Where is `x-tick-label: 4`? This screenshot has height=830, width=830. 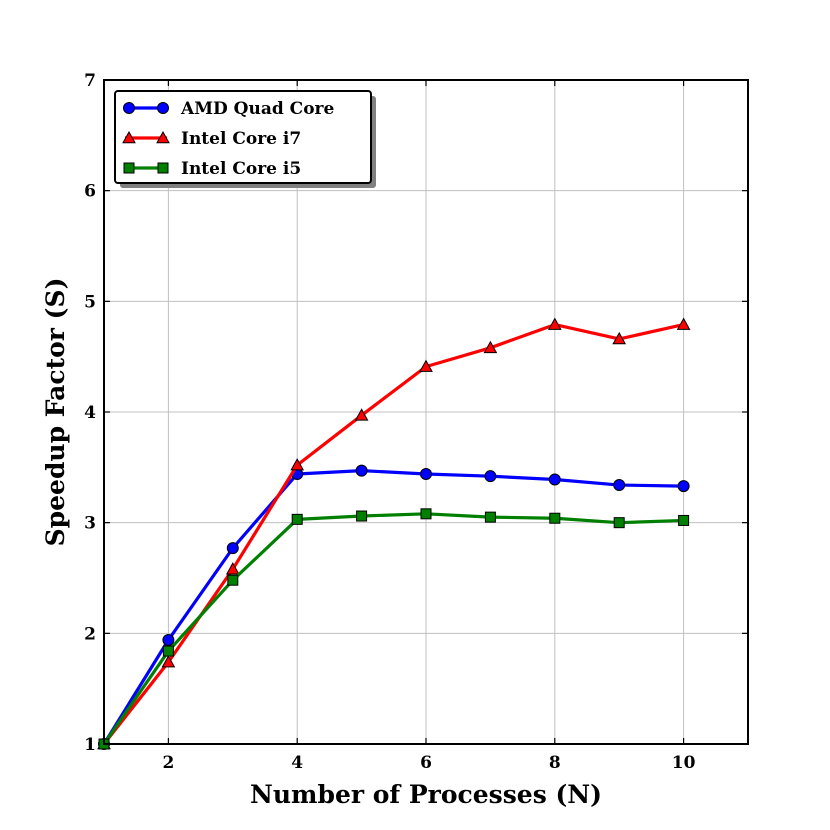
x-tick-label: 4 is located at coordinates (297, 763).